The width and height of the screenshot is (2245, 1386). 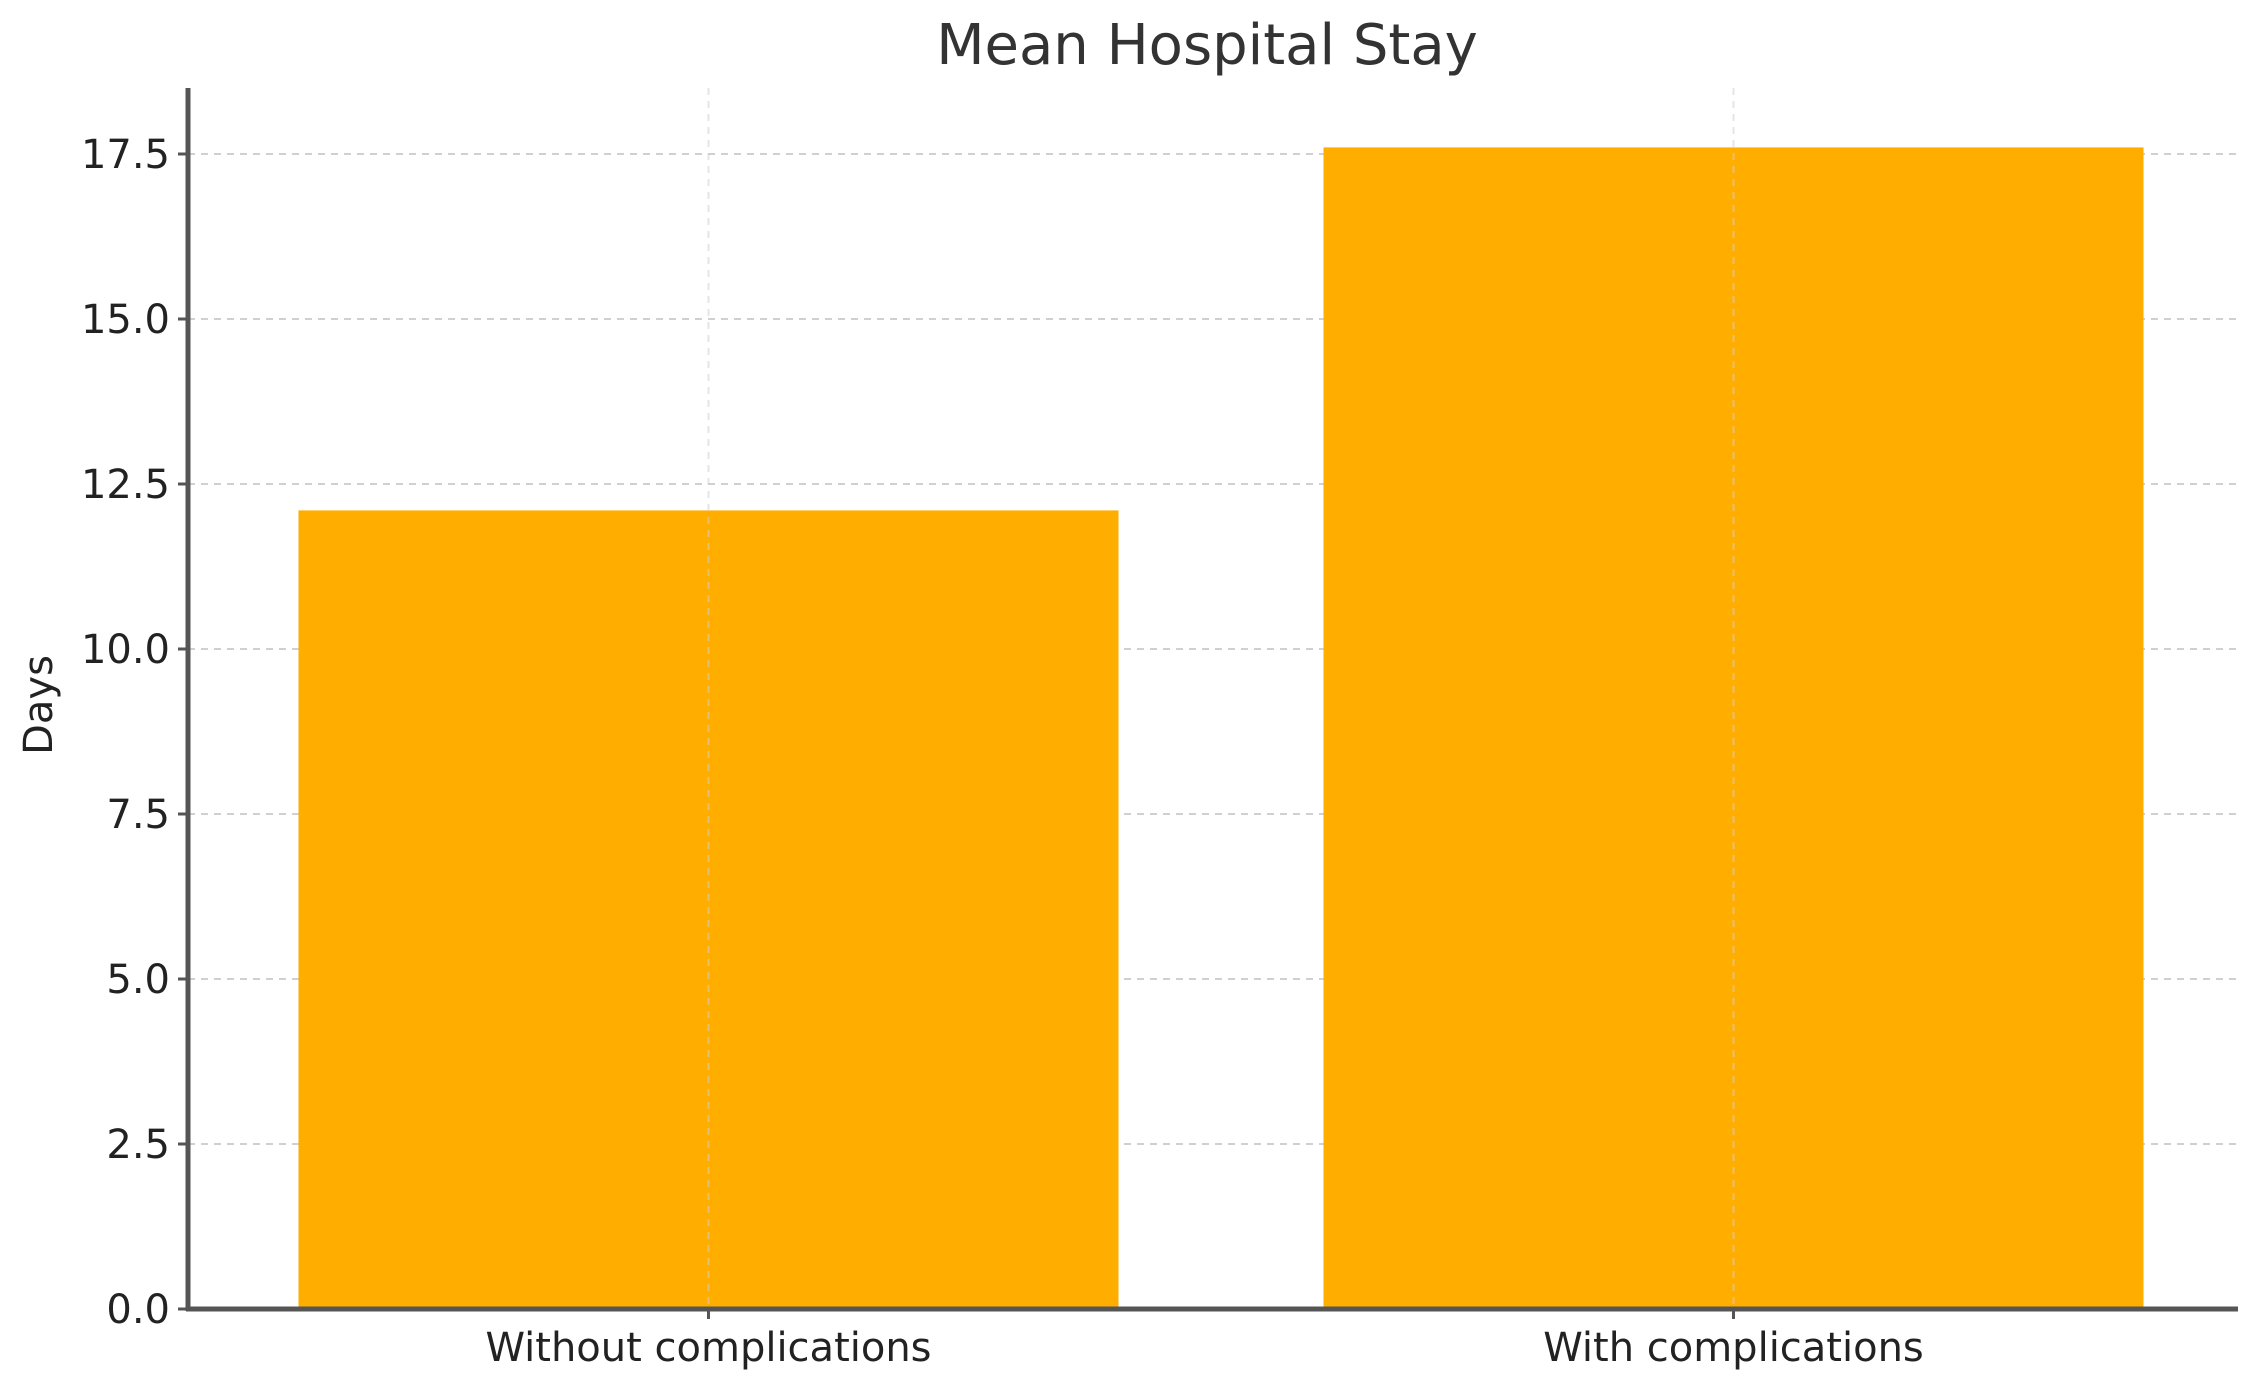 What do you see at coordinates (1733, 1348) in the screenshot?
I see `x-tick-label: With complications` at bounding box center [1733, 1348].